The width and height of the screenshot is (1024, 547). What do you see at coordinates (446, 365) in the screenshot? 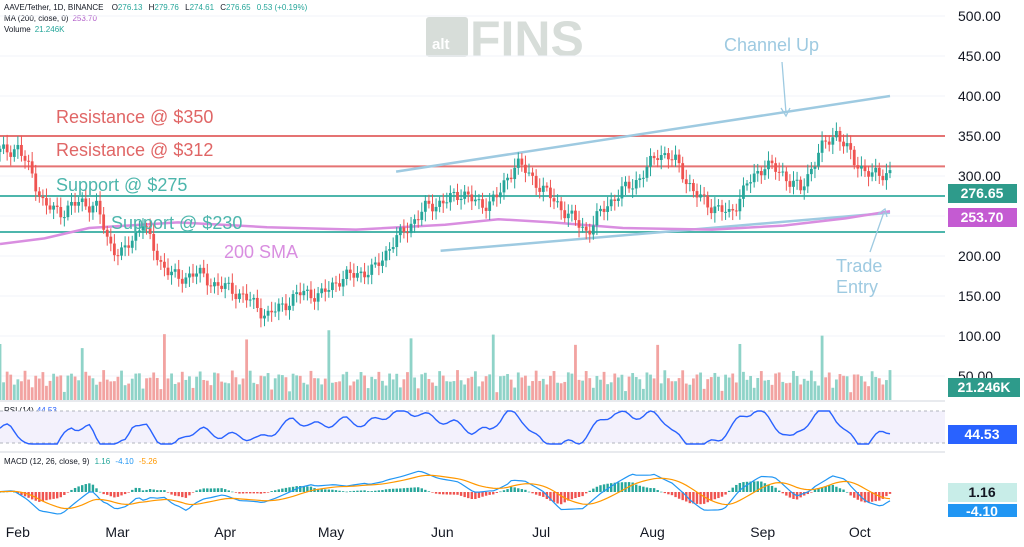
I see `volume-bars` at bounding box center [446, 365].